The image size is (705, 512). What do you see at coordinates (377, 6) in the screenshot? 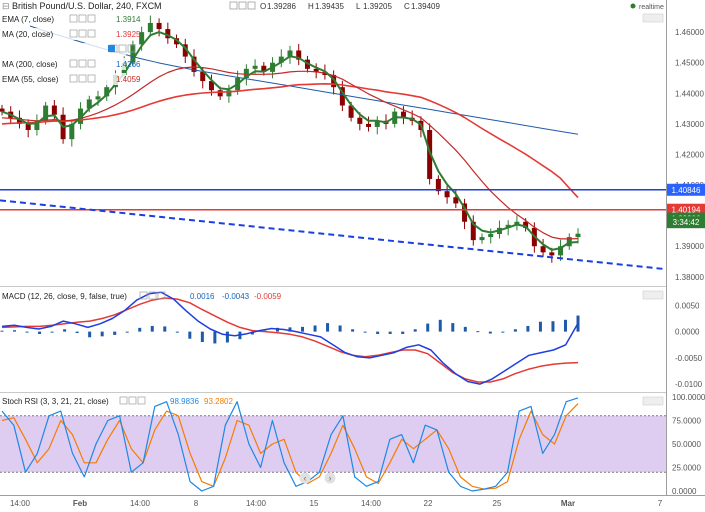
I see `ohlc-value: 1.39205` at bounding box center [377, 6].